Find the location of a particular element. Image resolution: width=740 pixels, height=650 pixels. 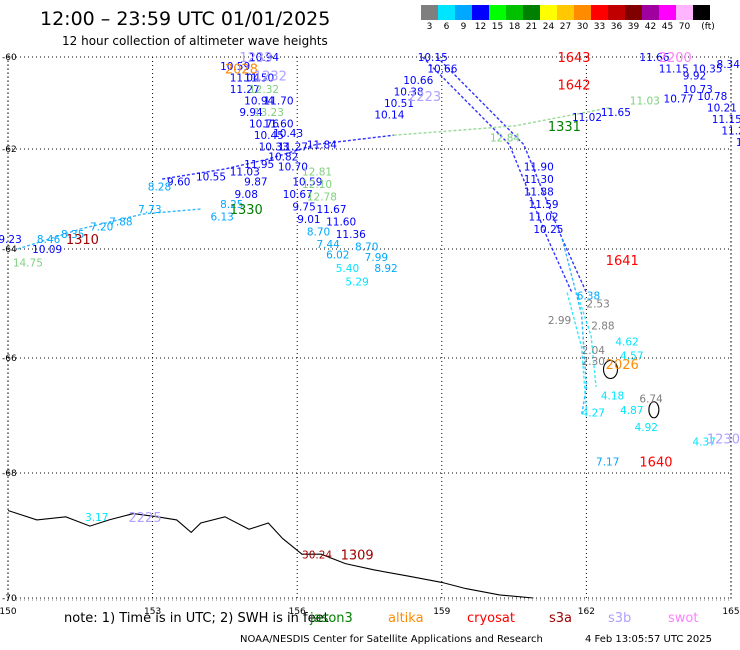

lat-tick-label: -64 is located at coordinates (9, 250).